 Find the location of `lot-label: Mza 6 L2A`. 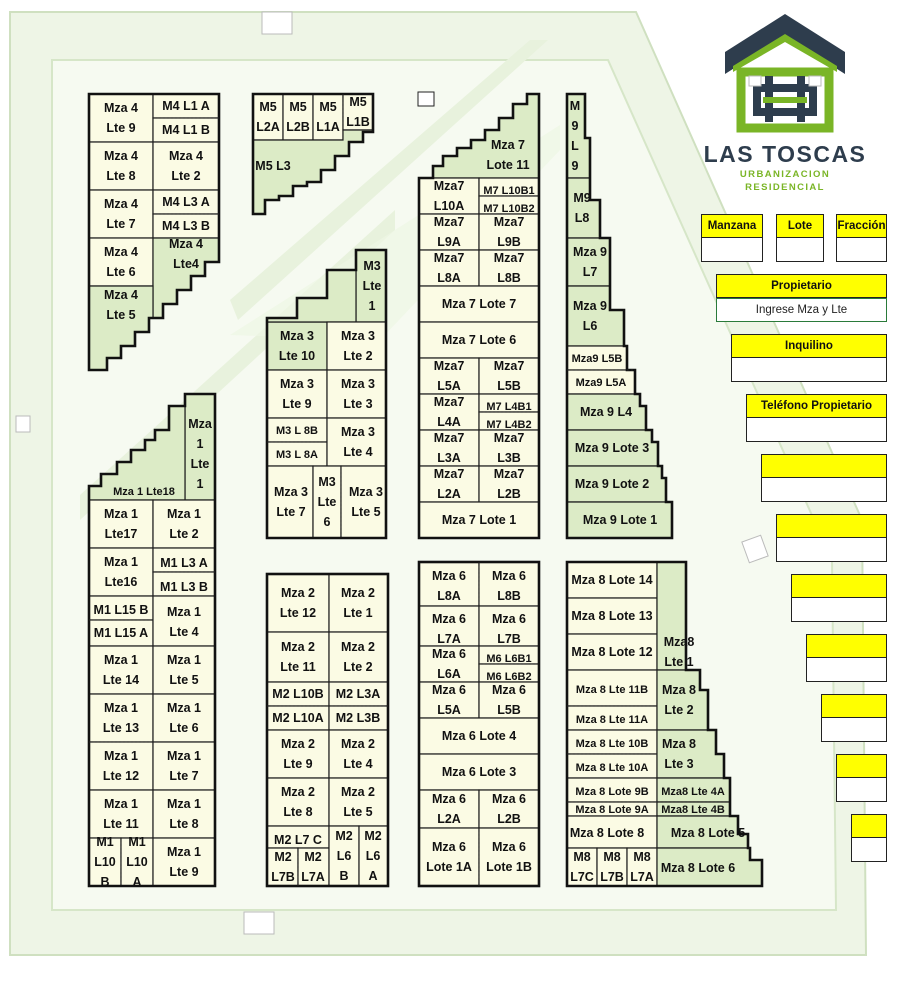

lot-label: Mza 6 L2A is located at coordinates (449, 809).